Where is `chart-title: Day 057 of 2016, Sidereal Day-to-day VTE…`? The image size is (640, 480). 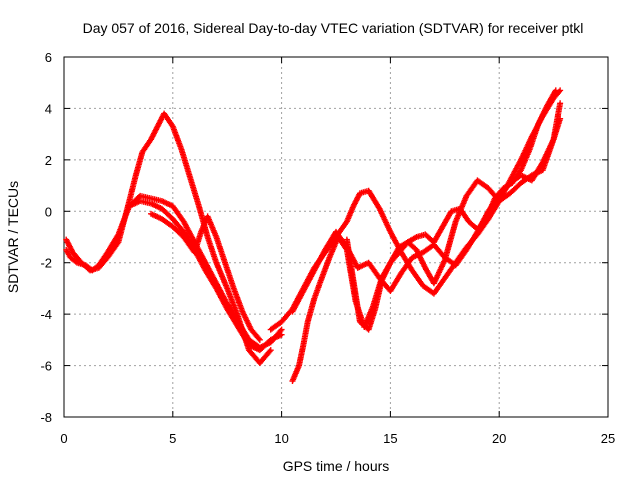 chart-title: Day 057 of 2016, Sidereal Day-to-day VTE… is located at coordinates (333, 28).